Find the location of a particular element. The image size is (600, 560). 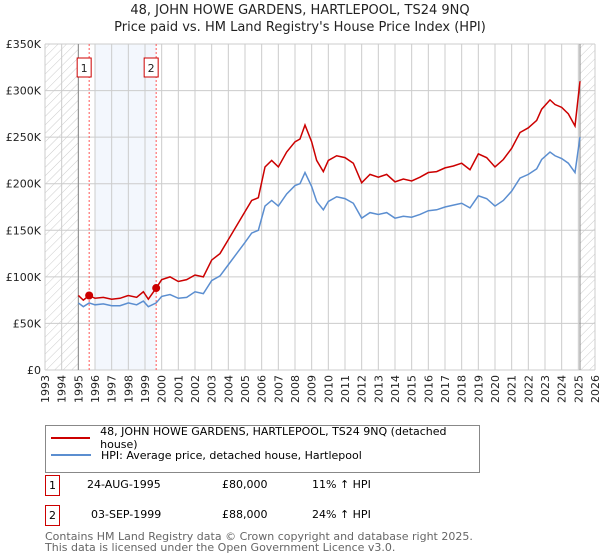

sale-badge: 1 is located at coordinates (52, 485).